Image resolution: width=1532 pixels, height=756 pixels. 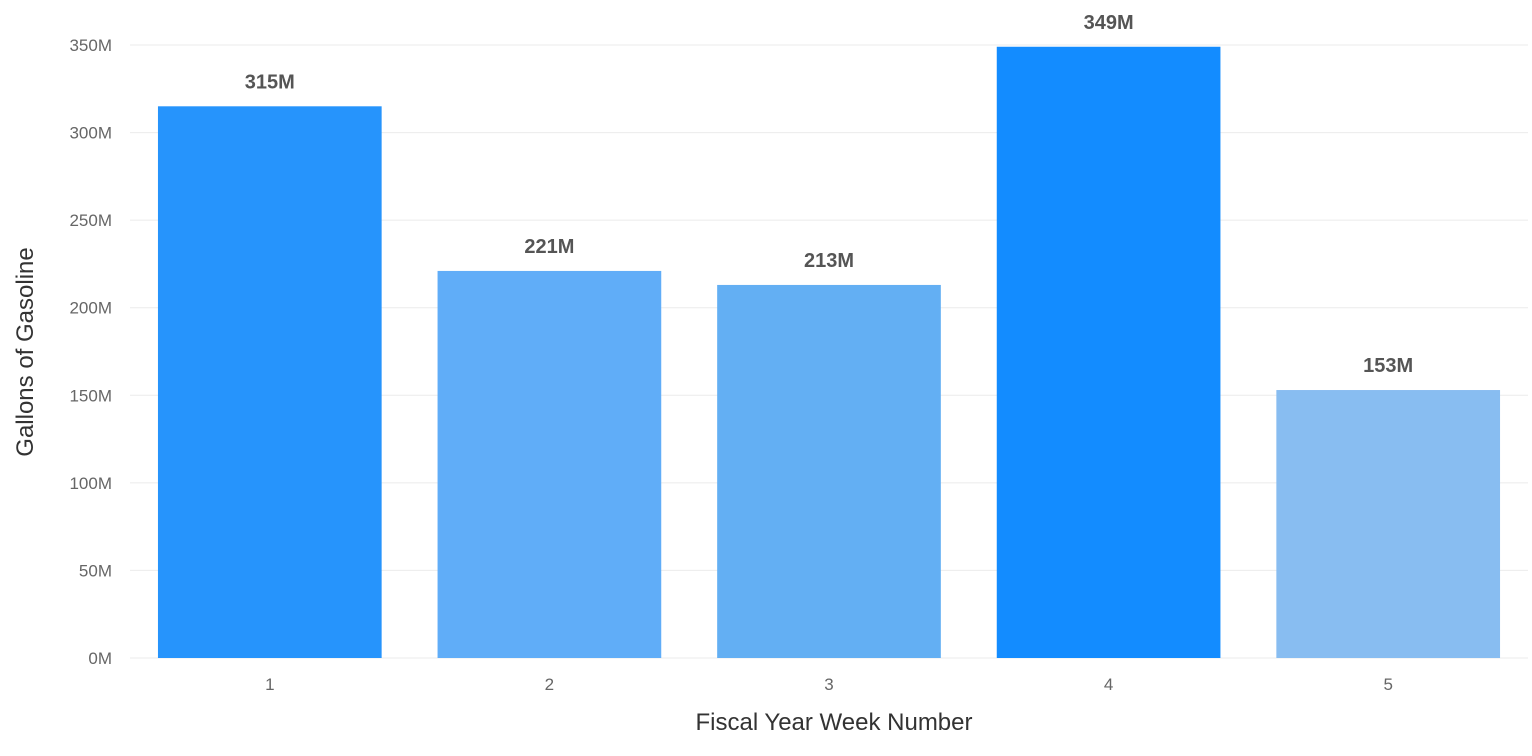 What do you see at coordinates (90, 483) in the screenshot?
I see `y-tick-label: 100M` at bounding box center [90, 483].